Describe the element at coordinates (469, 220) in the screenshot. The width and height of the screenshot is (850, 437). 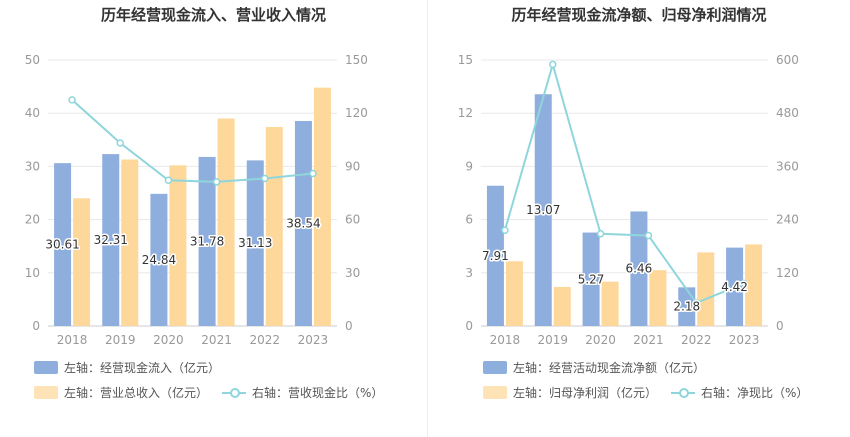
I see `left-axis-tick-label: 6` at that location.